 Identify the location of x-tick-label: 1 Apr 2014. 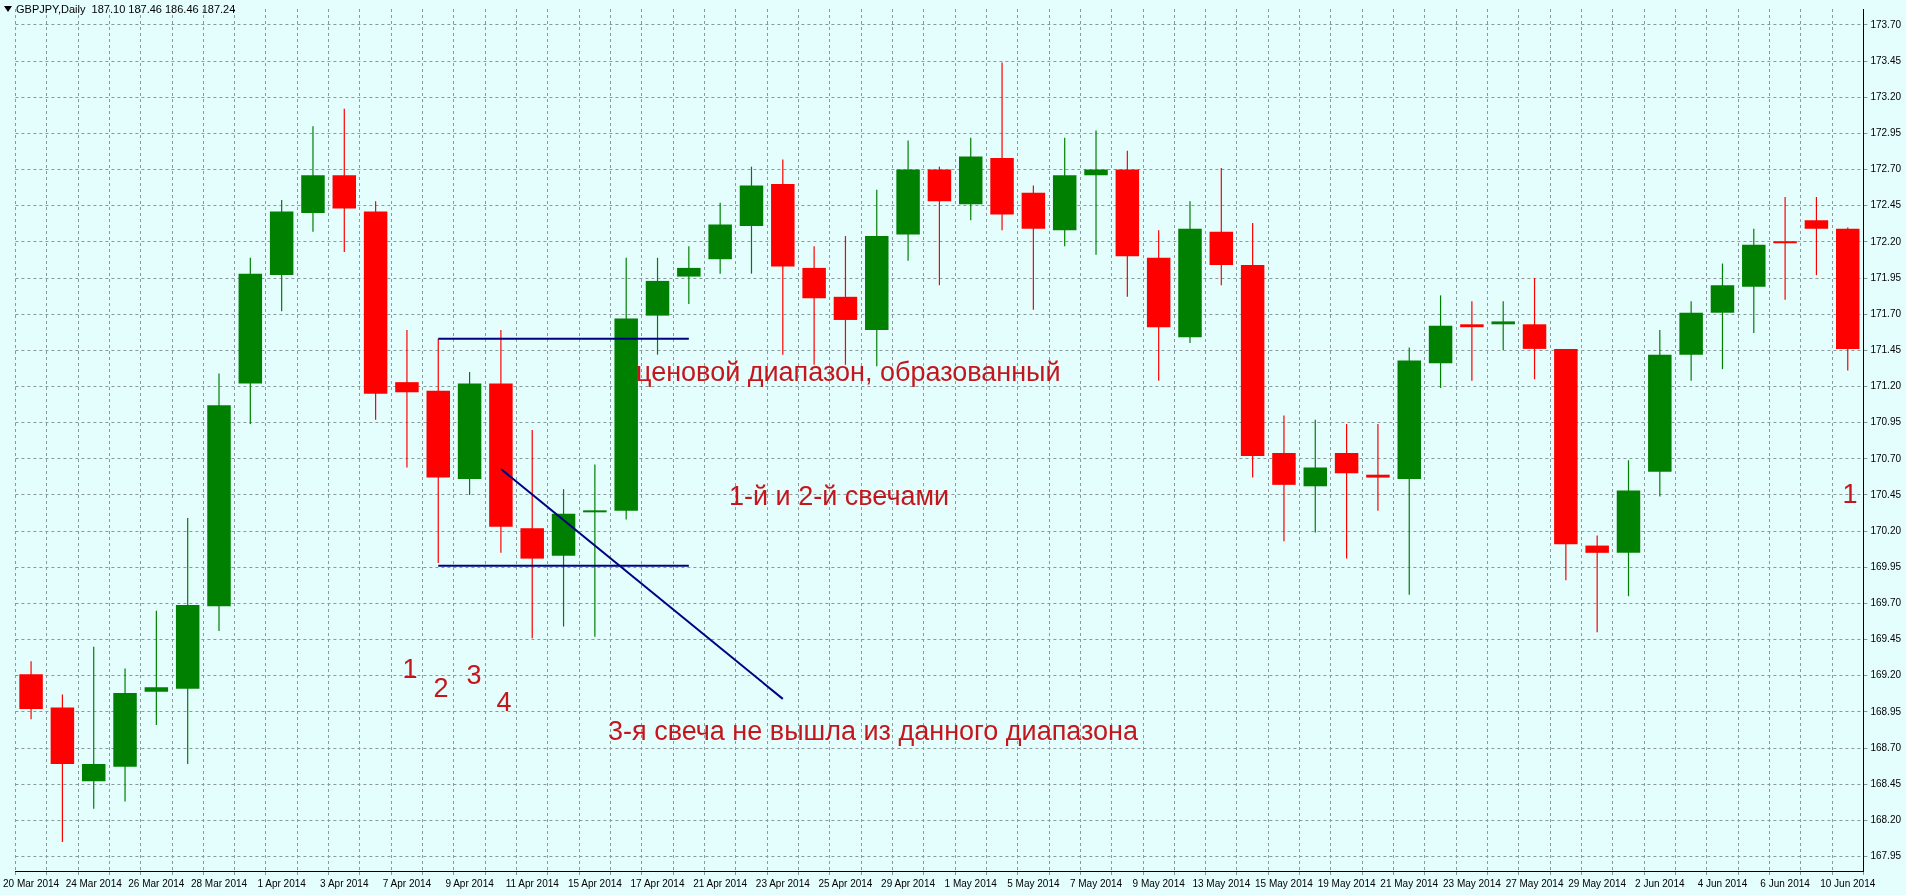
(282, 883).